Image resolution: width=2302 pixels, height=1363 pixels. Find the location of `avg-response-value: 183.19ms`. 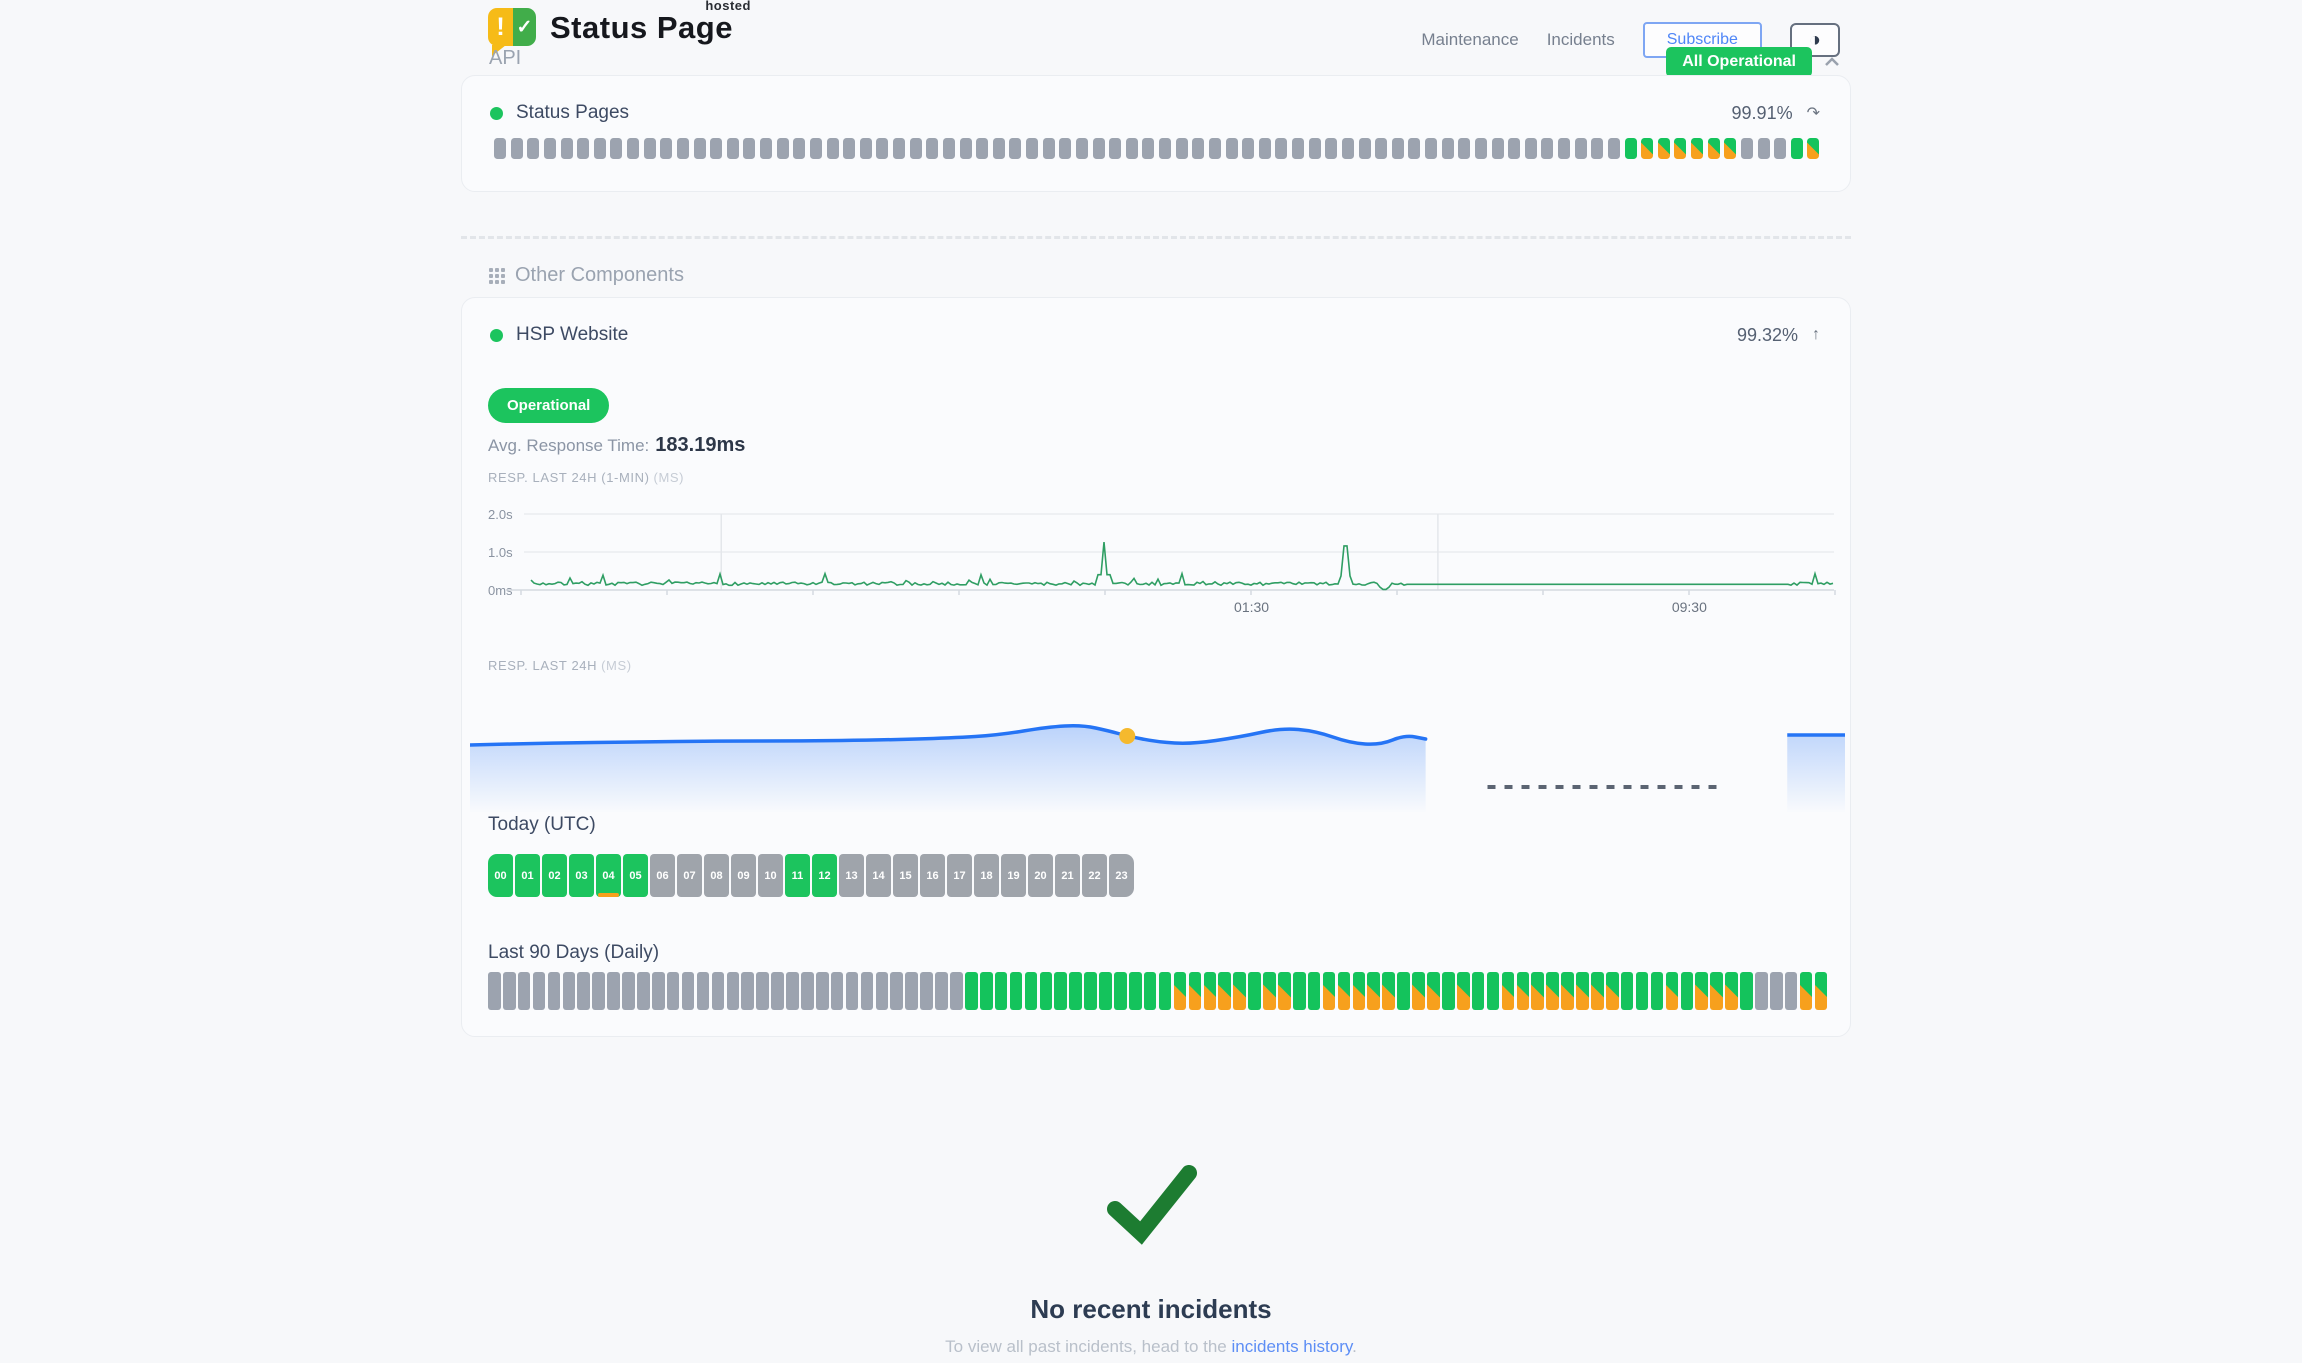

avg-response-value: 183.19ms is located at coordinates (700, 445).